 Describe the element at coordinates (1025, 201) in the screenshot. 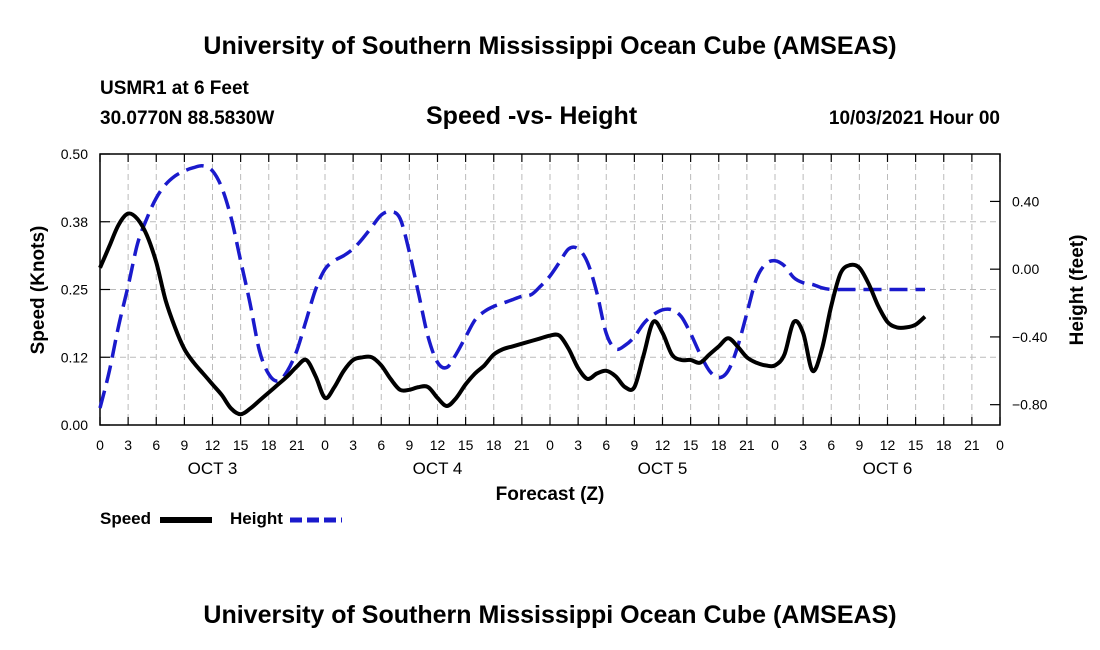

I see `y-right-tick-label: 0.40` at that location.